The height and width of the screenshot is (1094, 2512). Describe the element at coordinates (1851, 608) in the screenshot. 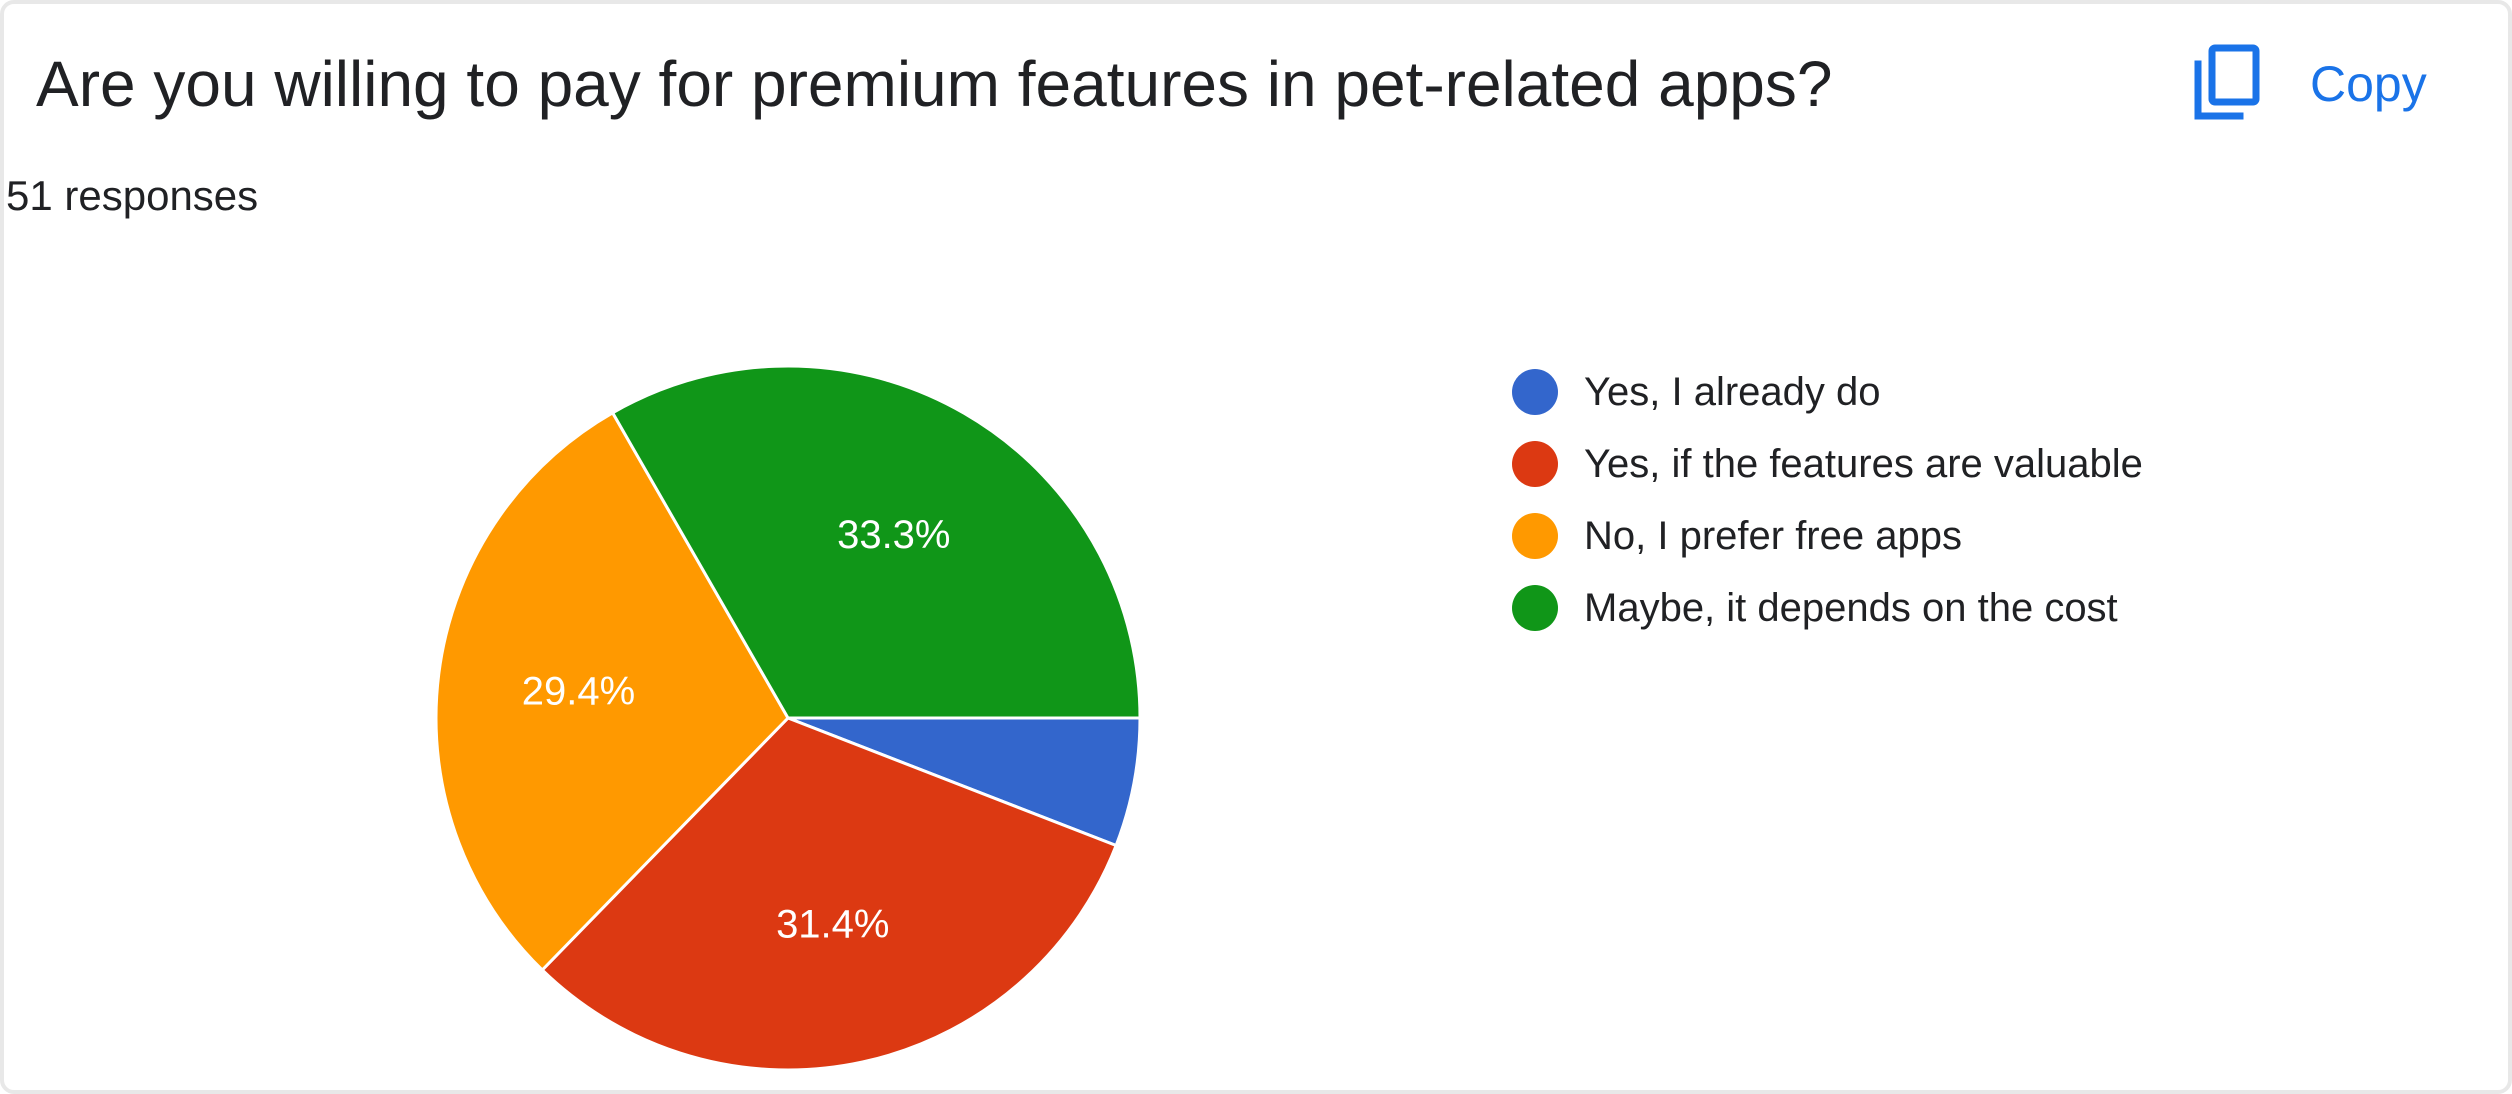

I see `legend-label: Maybe, it depends on the cost` at that location.